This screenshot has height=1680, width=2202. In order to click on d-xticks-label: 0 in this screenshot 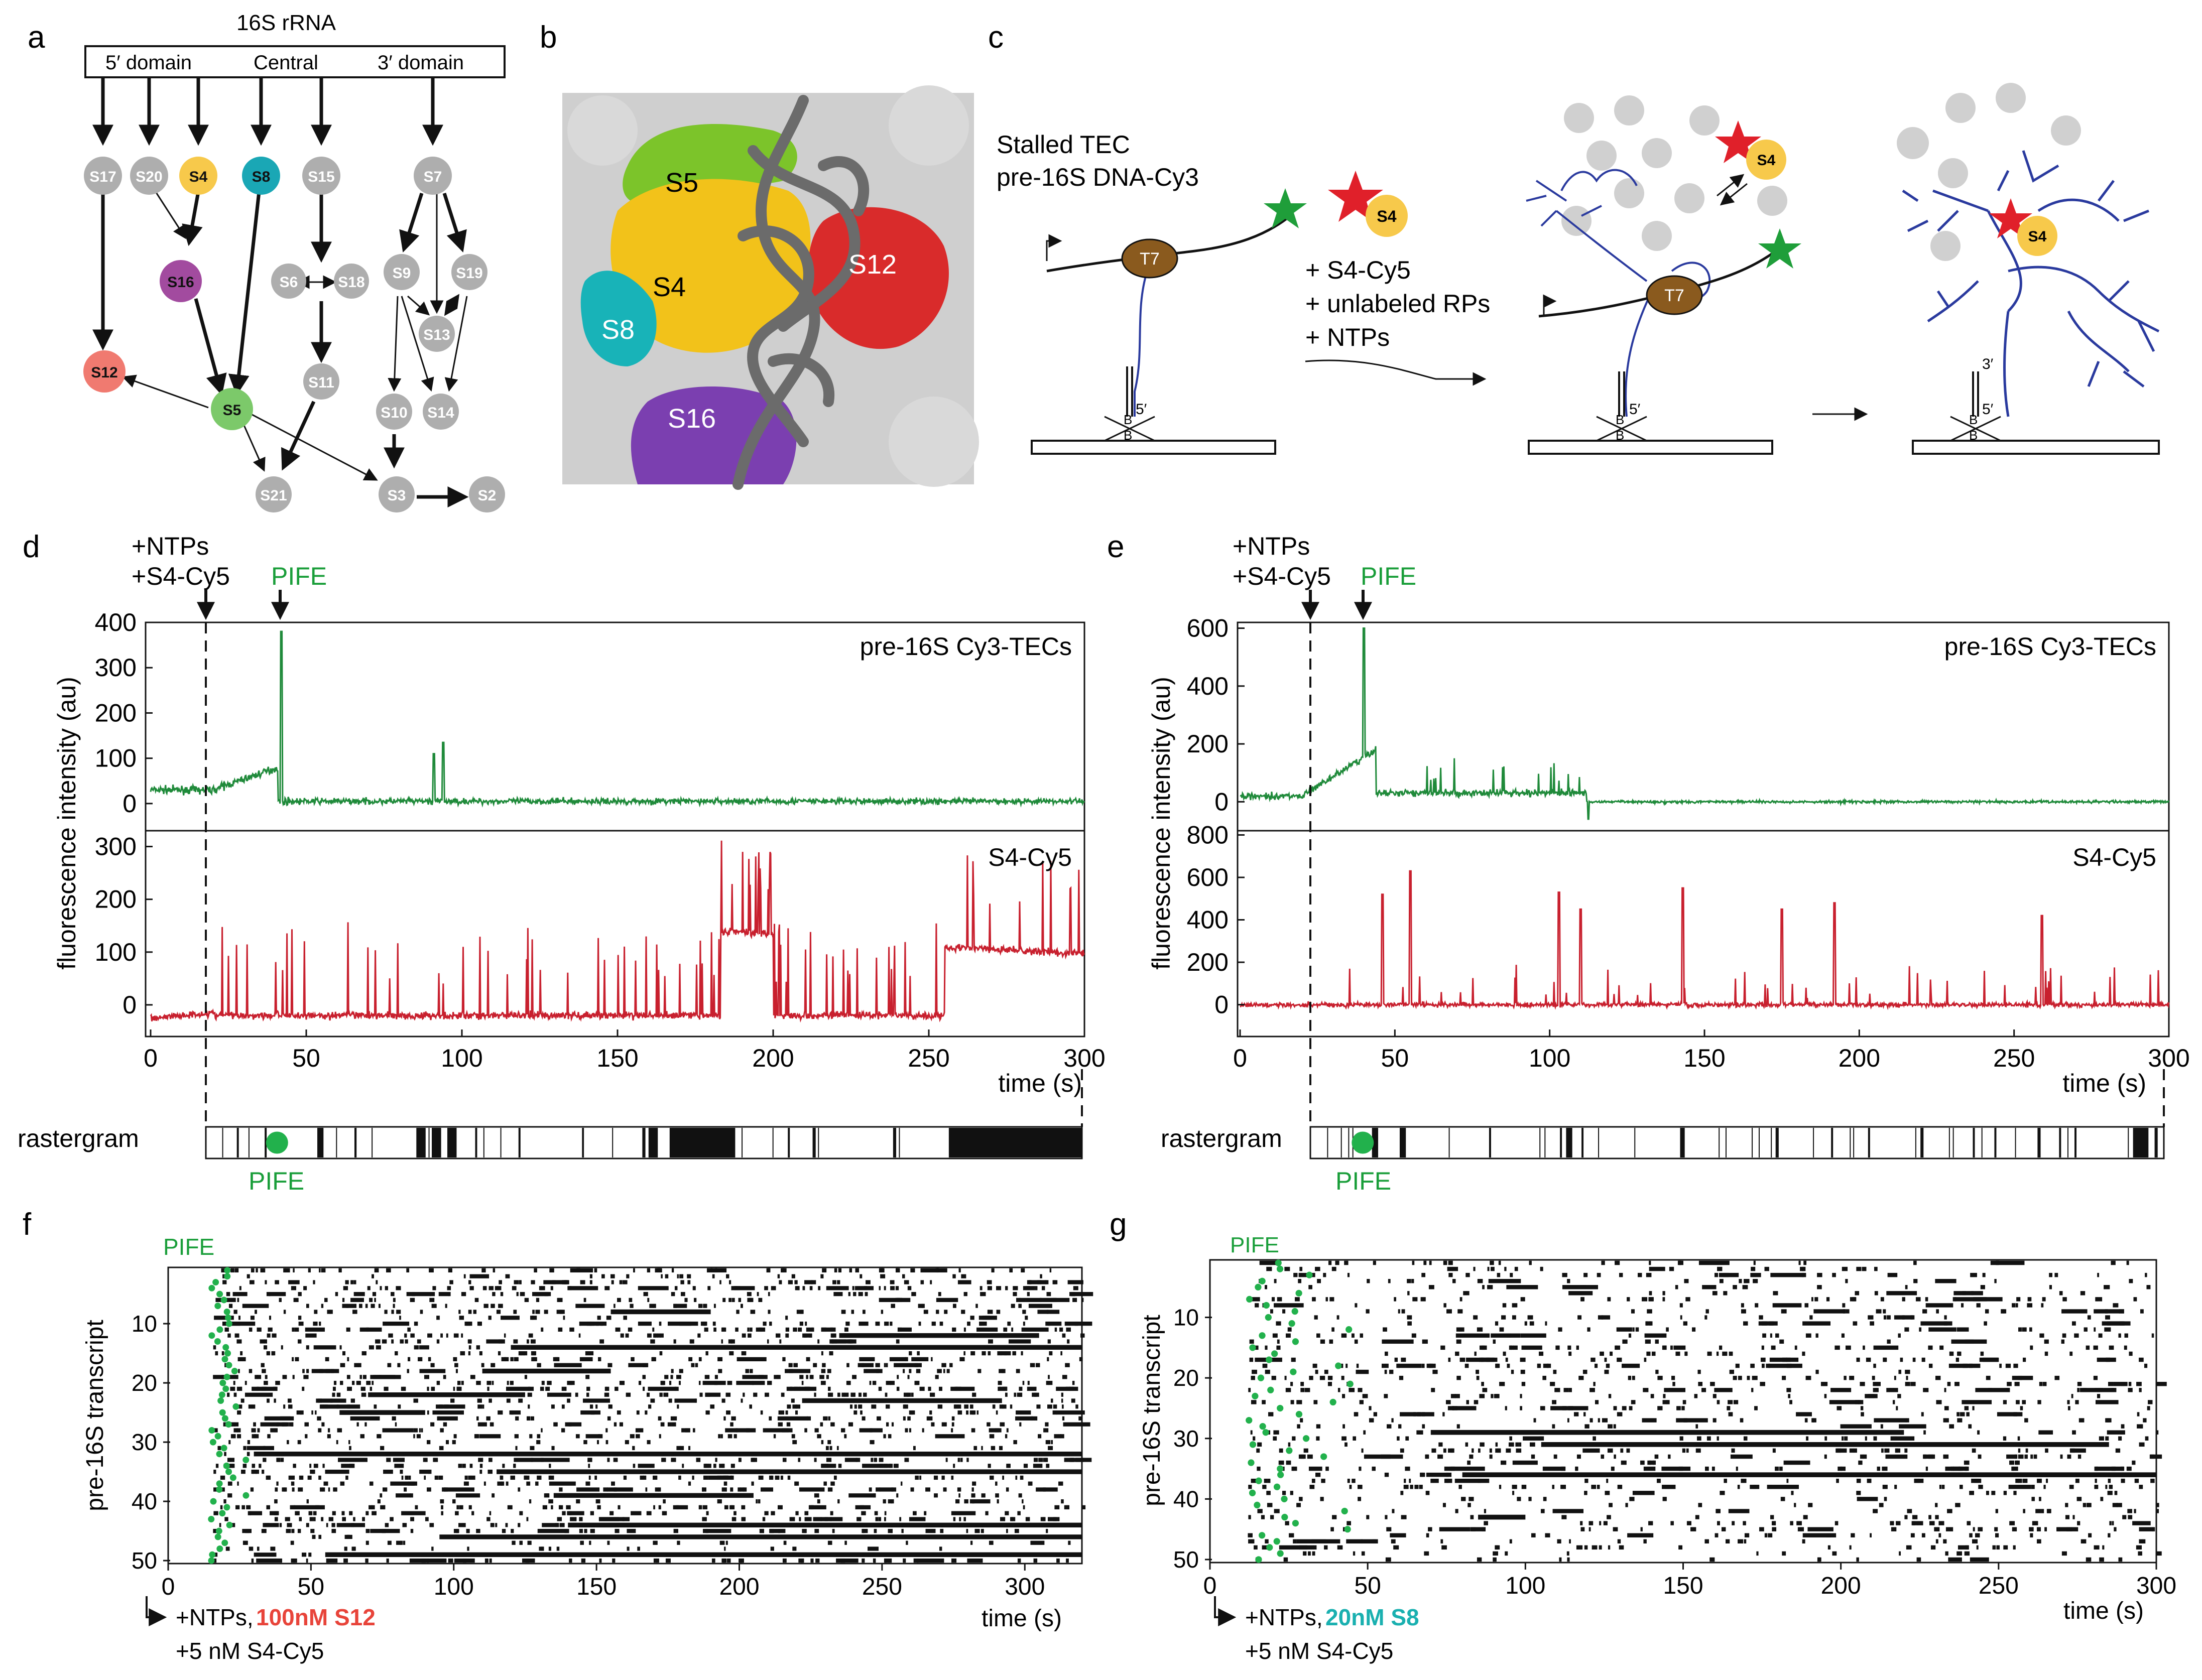, I will do `click(151, 1058)`.